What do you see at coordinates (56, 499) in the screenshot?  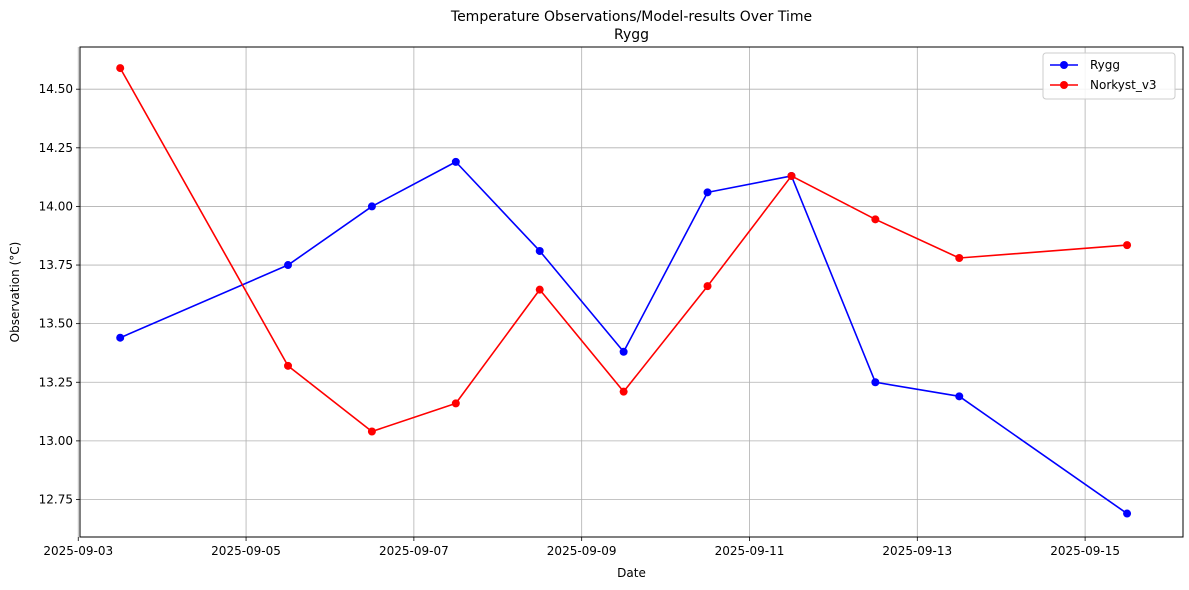 I see `y-tick-label: 12.75` at bounding box center [56, 499].